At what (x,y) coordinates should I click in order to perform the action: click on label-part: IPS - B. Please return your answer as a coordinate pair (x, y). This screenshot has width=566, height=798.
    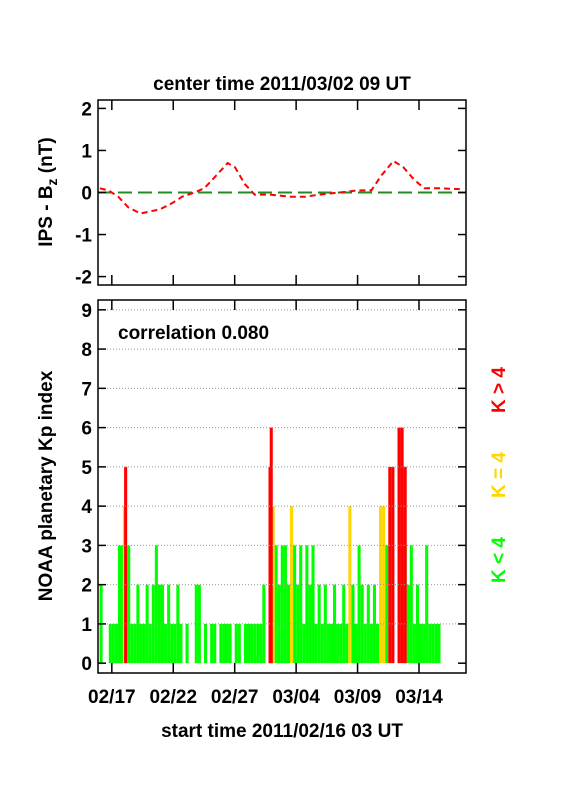
    Looking at the image, I should click on (46, 215).